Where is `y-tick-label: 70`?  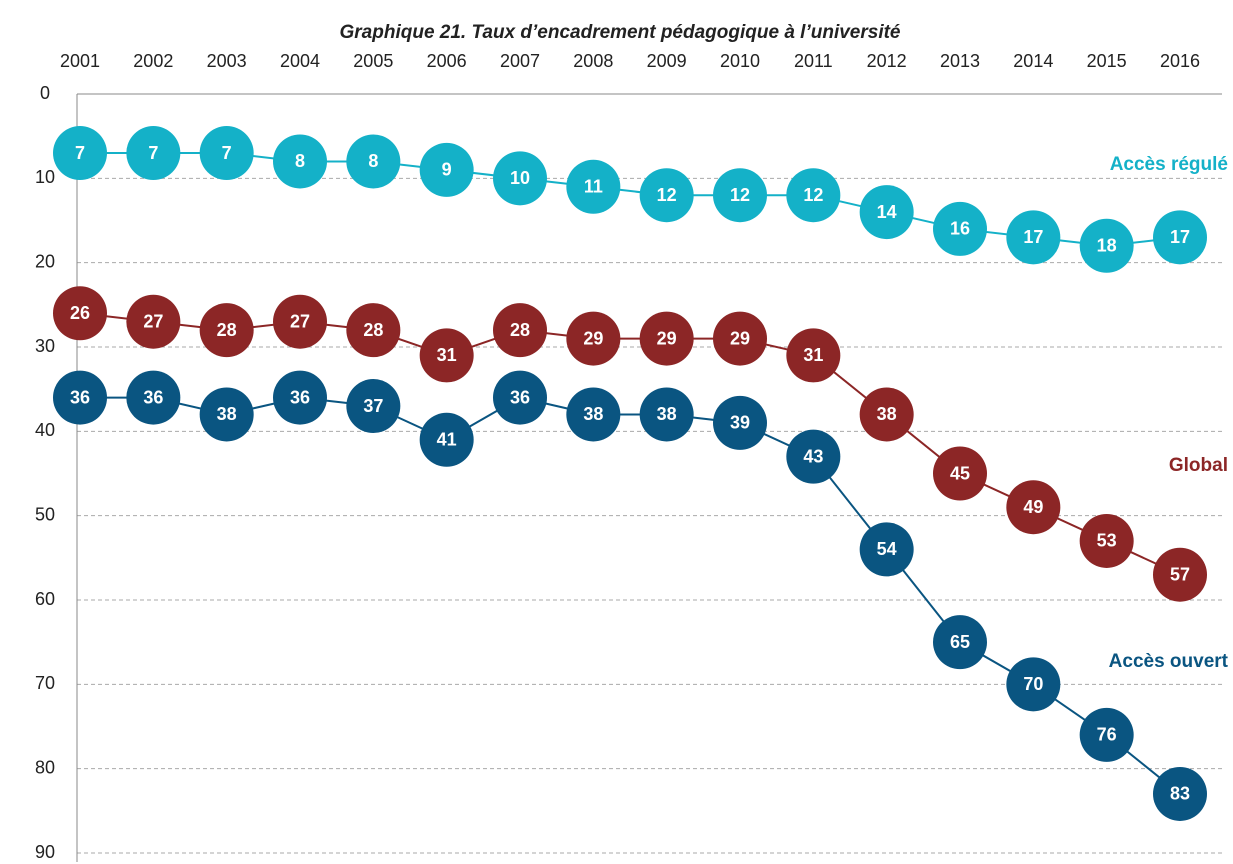
y-tick-label: 70 is located at coordinates (45, 683).